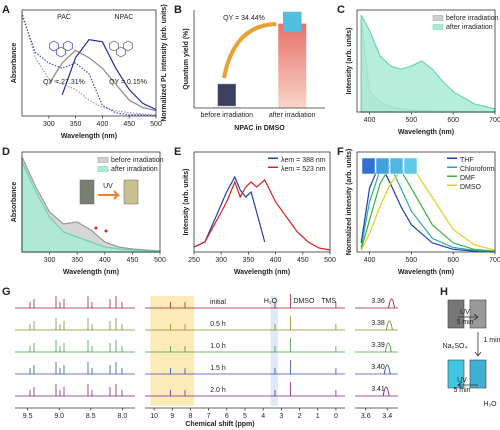 This screenshot has width=500, height=430. Describe the element at coordinates (340, 152) in the screenshot. I see `panel-label: F` at that location.